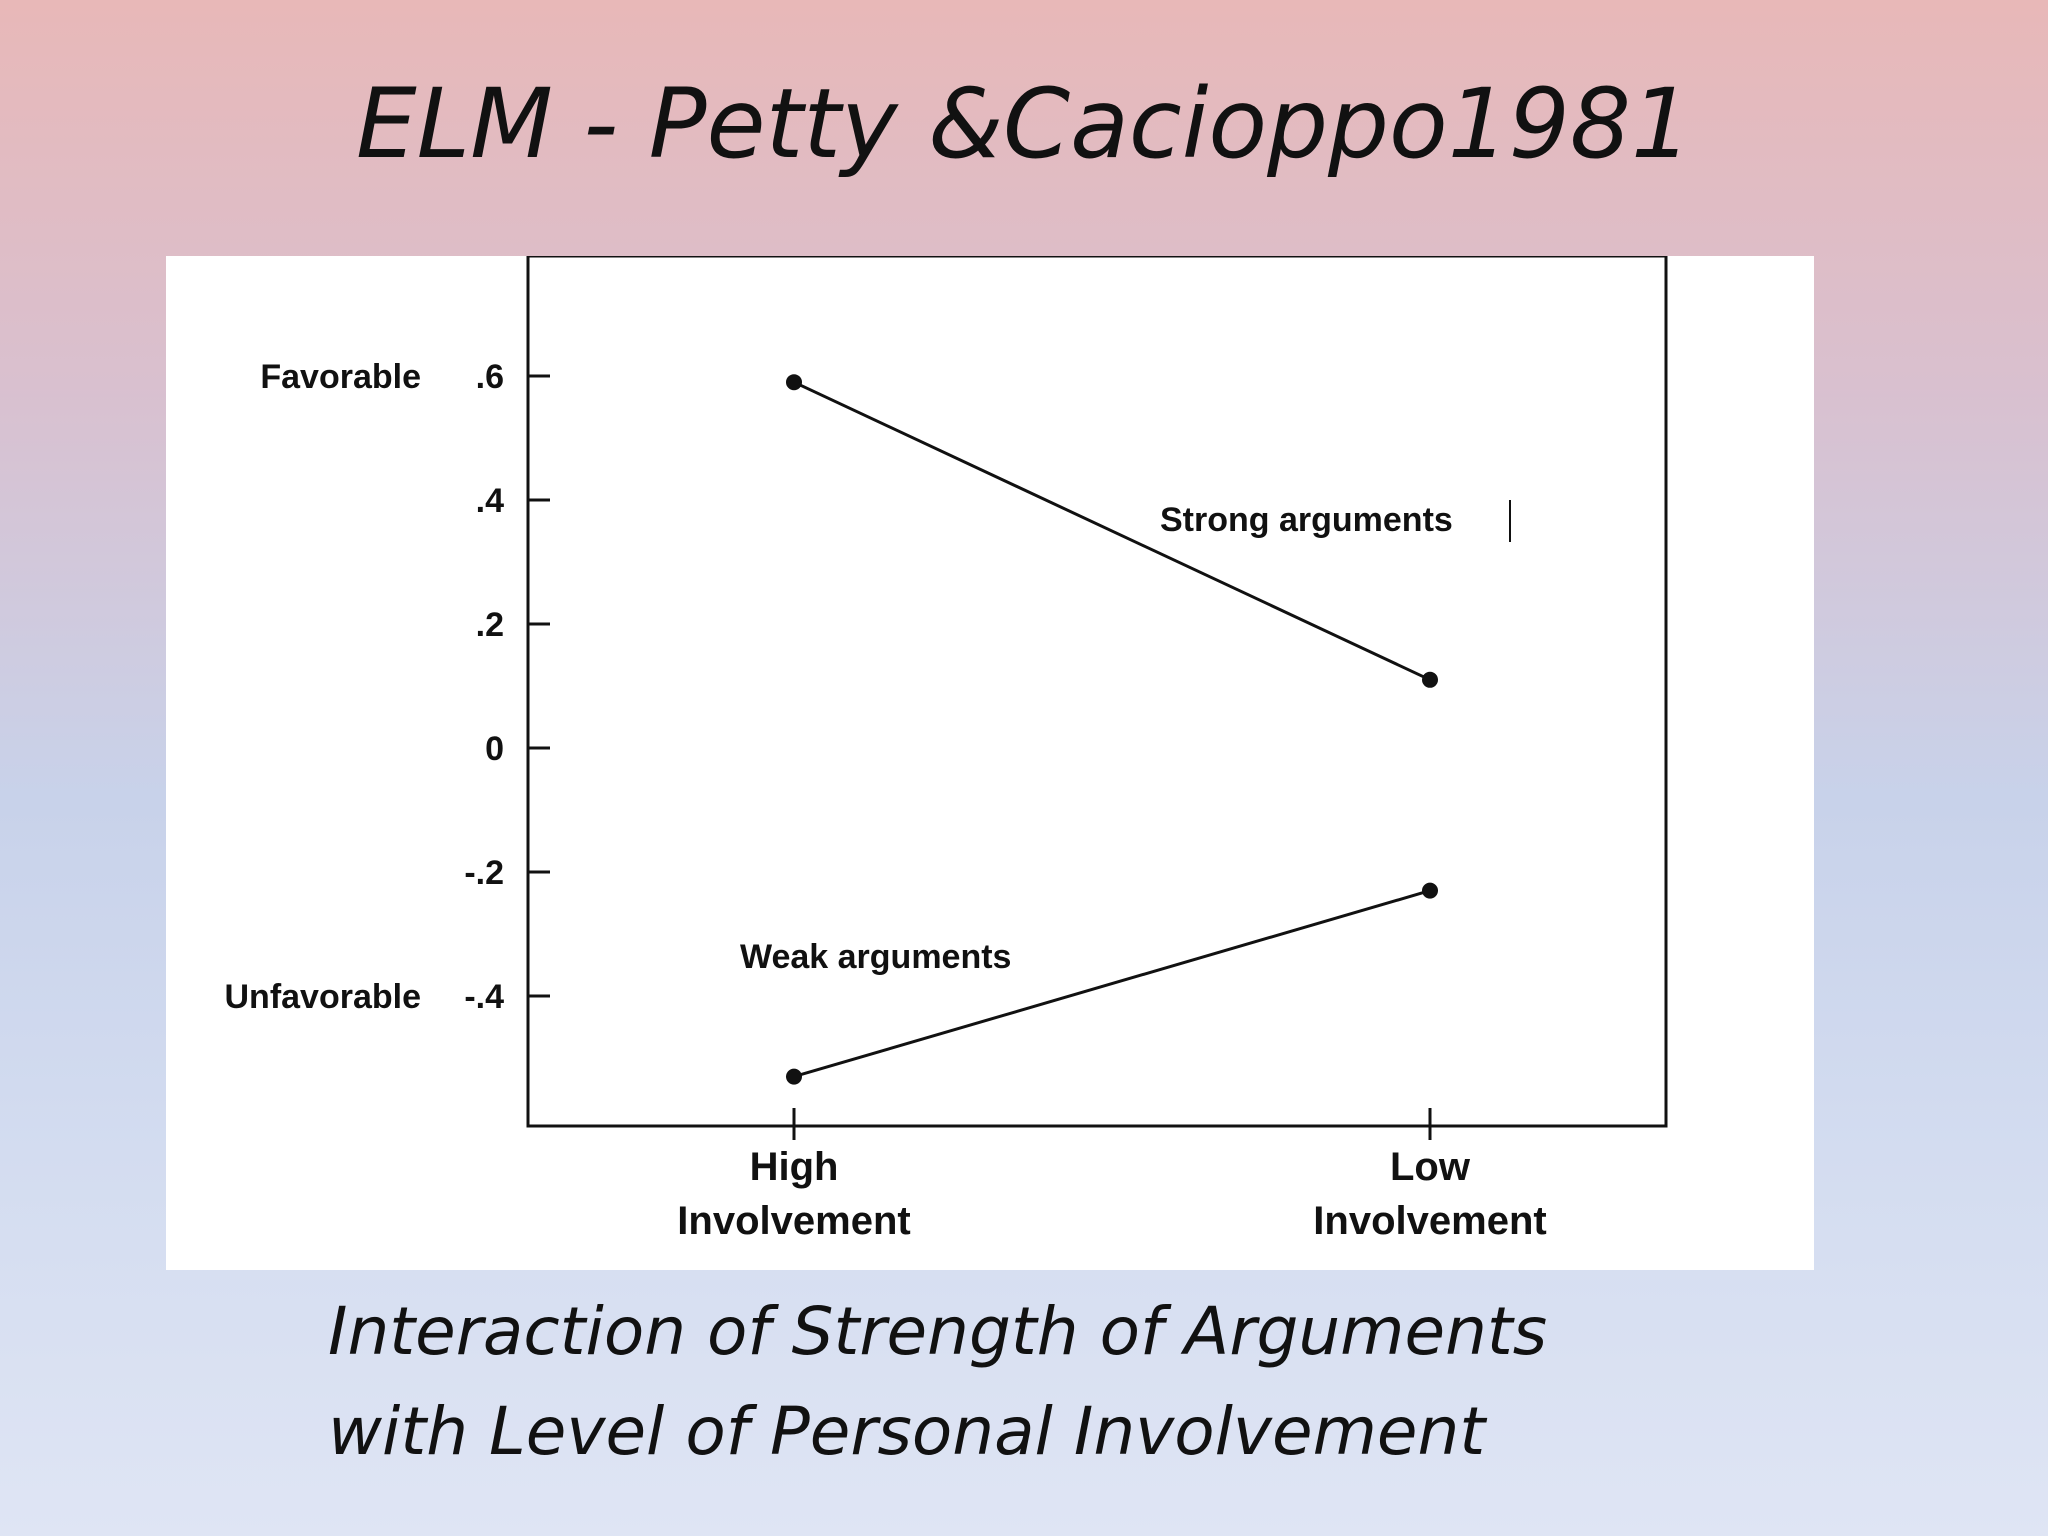 The height and width of the screenshot is (1536, 2048). What do you see at coordinates (494, 749) in the screenshot?
I see `y-tick-label: 0` at bounding box center [494, 749].